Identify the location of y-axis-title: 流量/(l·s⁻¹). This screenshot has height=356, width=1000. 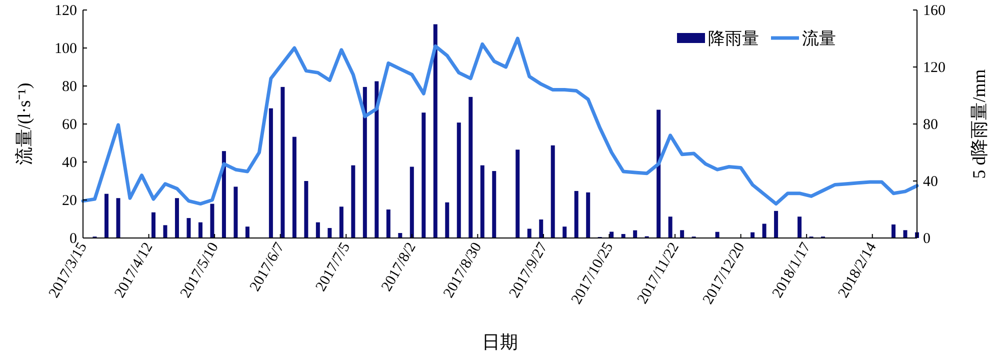
(24, 124).